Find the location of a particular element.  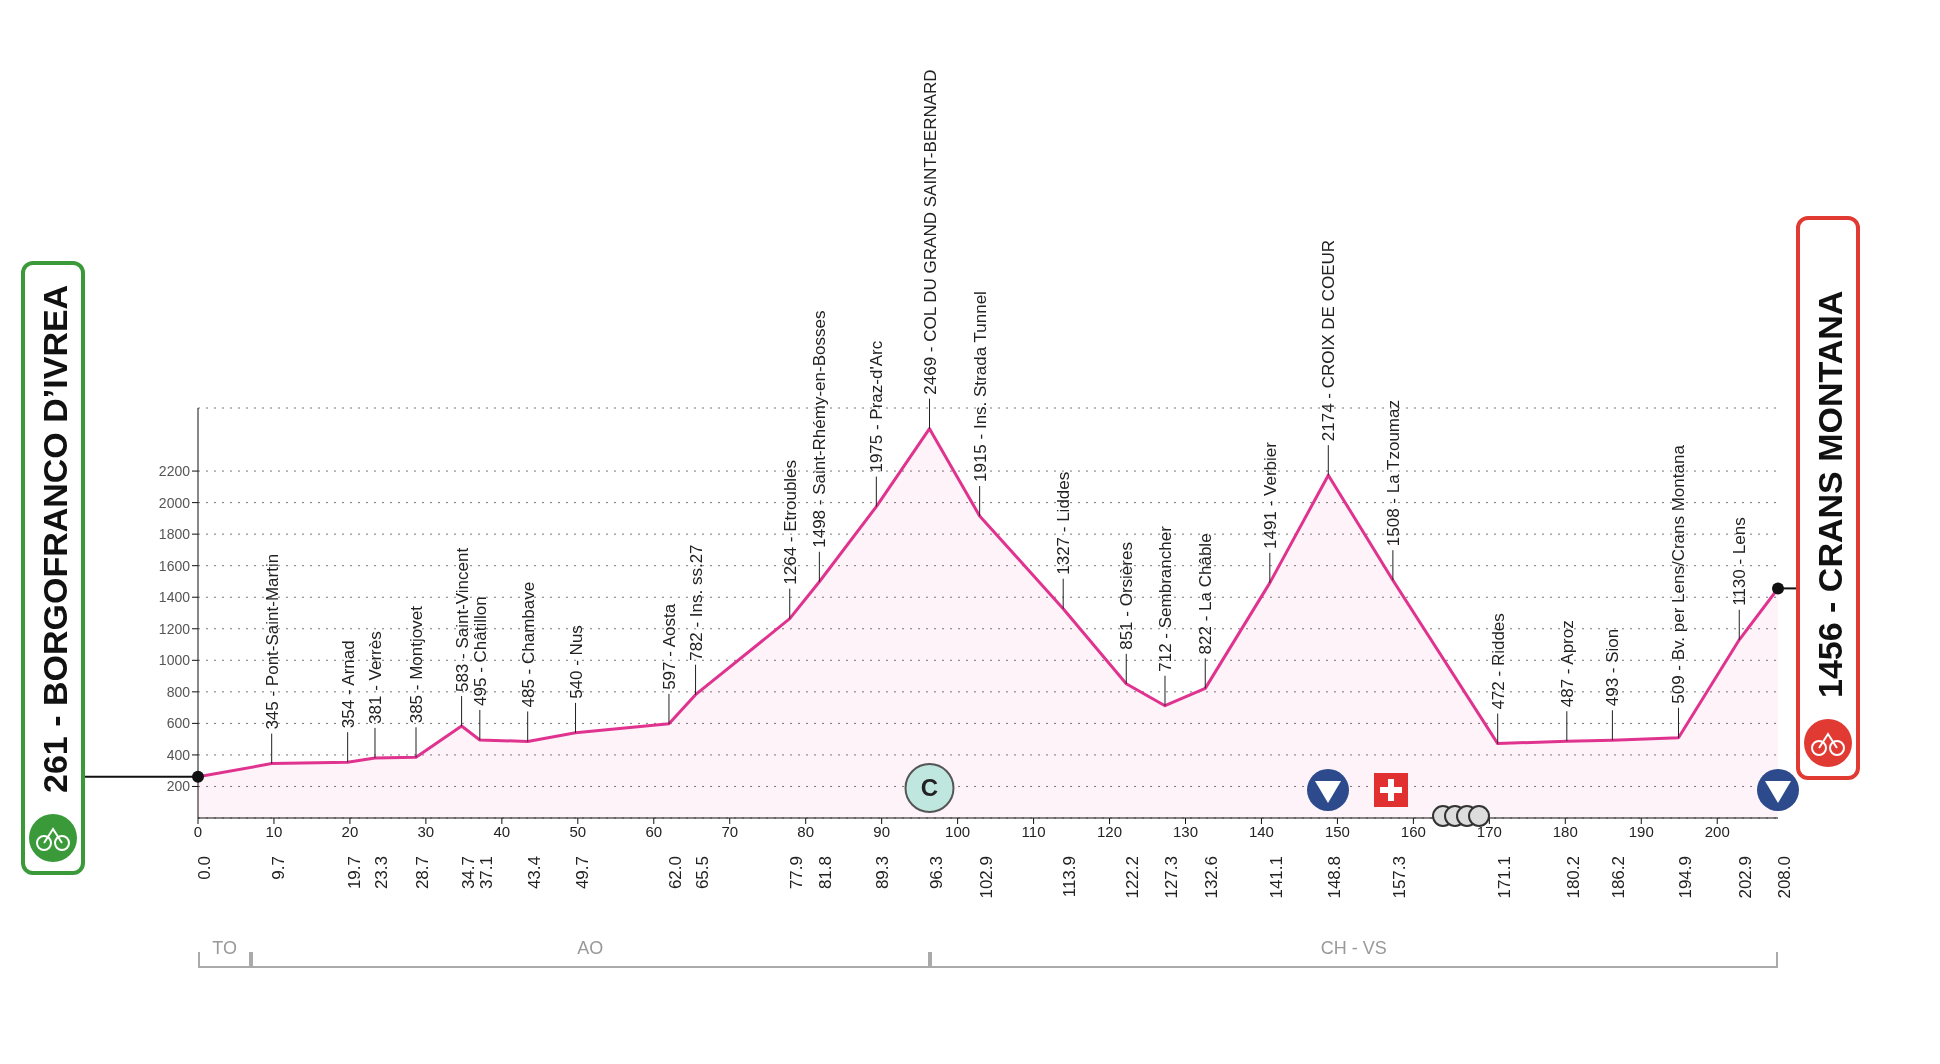

x-tick-label: 30 is located at coordinates (426, 831).